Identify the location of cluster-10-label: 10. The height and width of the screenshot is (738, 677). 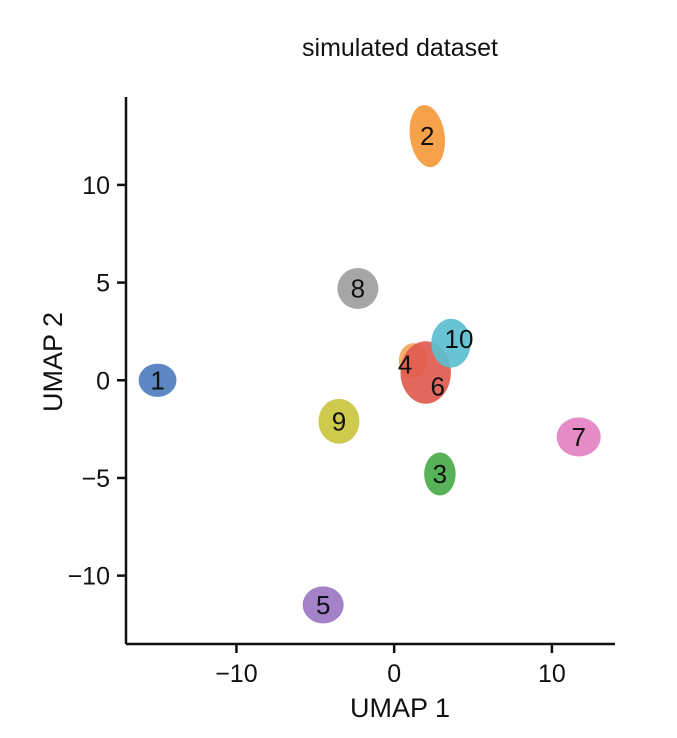
(458, 339).